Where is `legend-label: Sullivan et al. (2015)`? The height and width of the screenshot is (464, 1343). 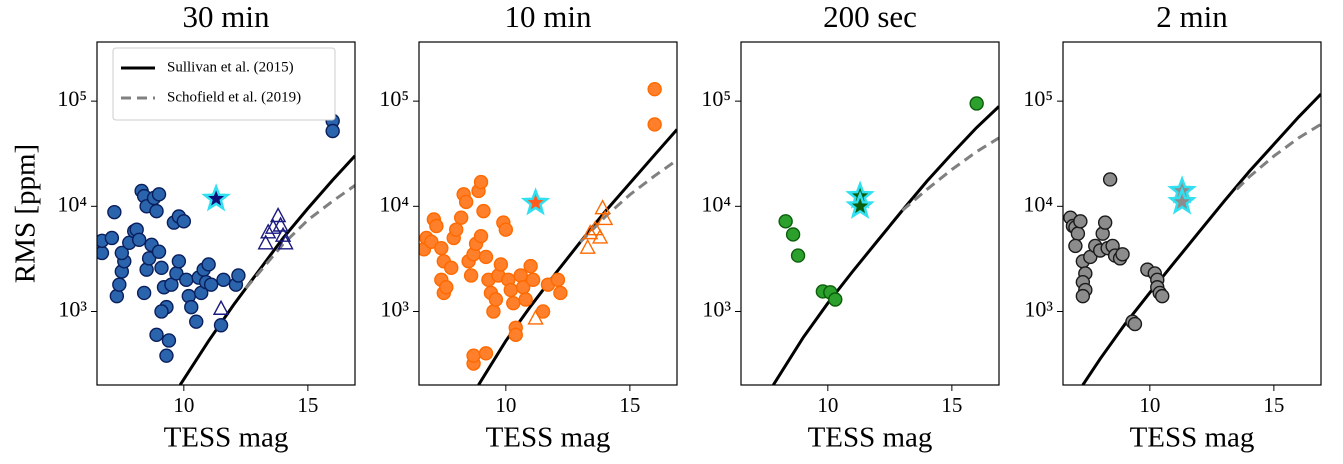
legend-label: Sullivan et al. (2015) is located at coordinates (230, 67).